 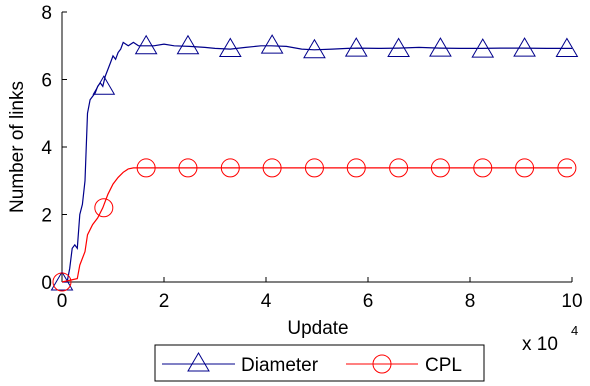 I want to click on legend-label-diameter: Diameter, so click(x=280, y=365).